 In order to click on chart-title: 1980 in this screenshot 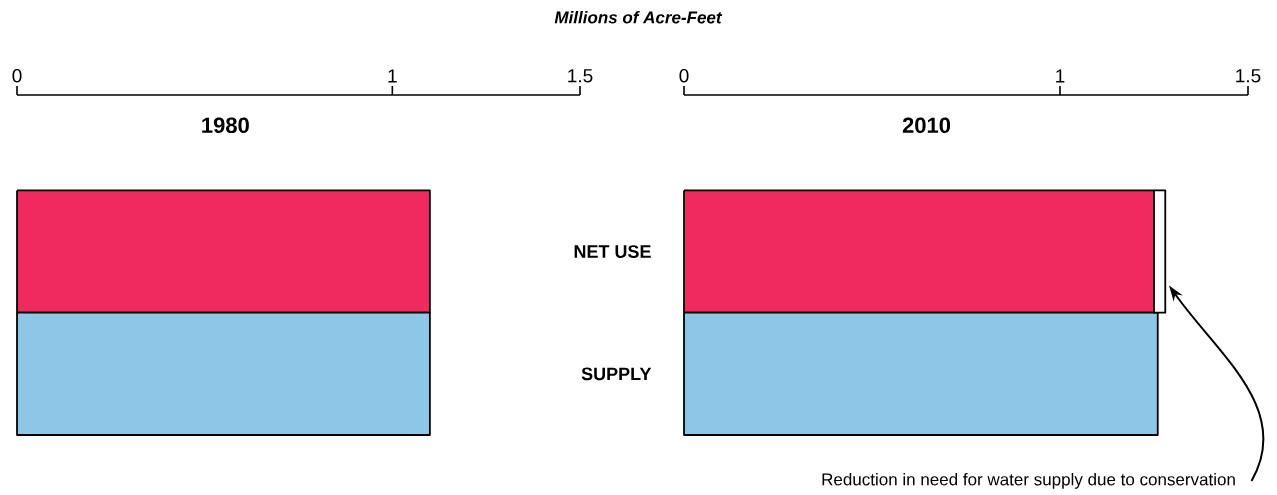, I will do `click(225, 125)`.